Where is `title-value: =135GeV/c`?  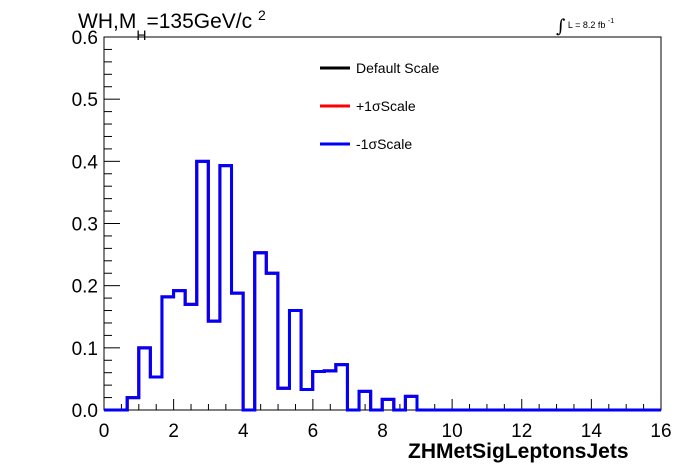 title-value: =135GeV/c is located at coordinates (199, 21).